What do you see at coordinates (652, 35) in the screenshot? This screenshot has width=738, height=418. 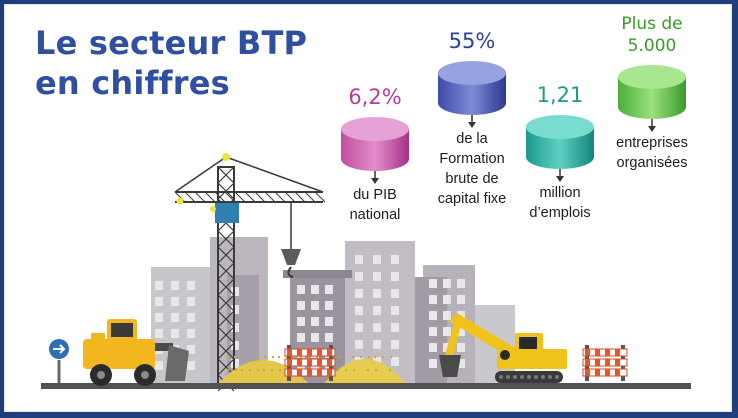 I see `stat-entreprises-value: Plus de 5.000` at bounding box center [652, 35].